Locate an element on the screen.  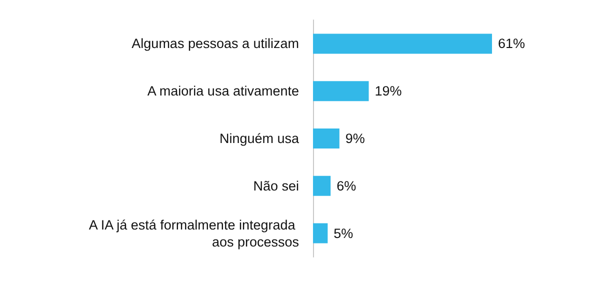
y-tick-label: A IA já está formalmente integrada aos processos is located at coordinates (194, 233).